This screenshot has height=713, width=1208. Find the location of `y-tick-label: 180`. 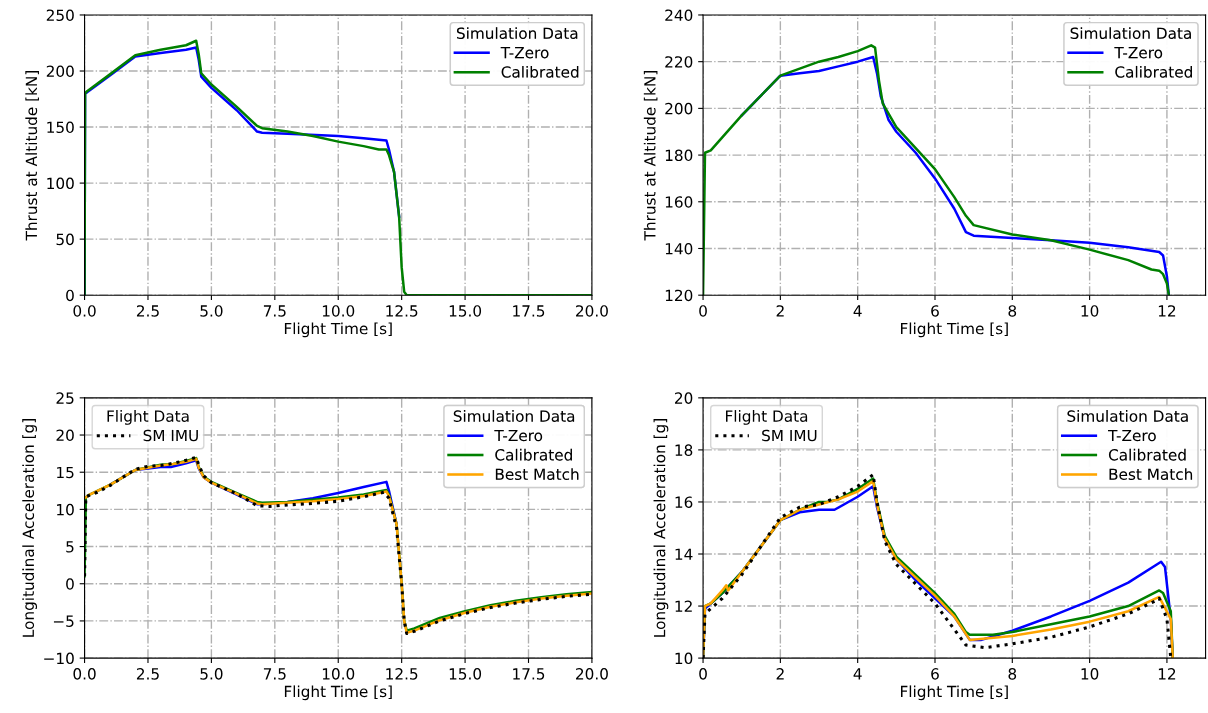

y-tick-label: 180 is located at coordinates (679, 155).